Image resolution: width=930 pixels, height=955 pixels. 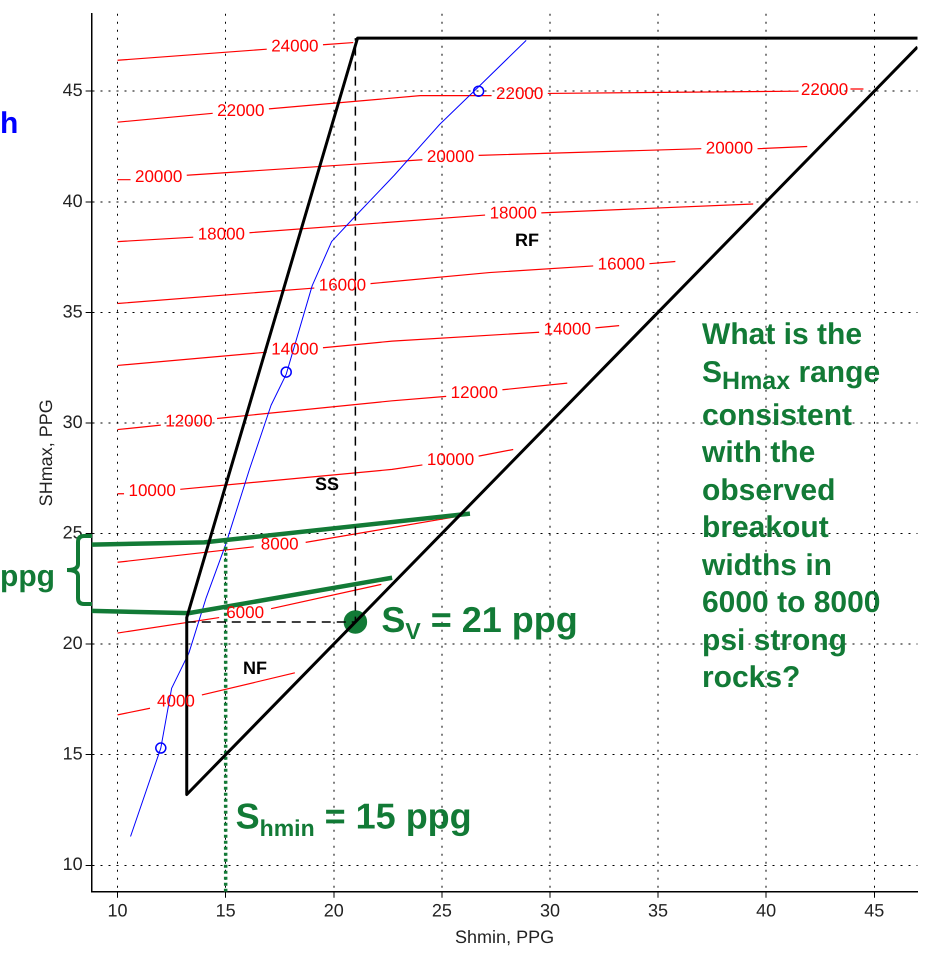 I want to click on text: 14000, so click(x=567, y=329).